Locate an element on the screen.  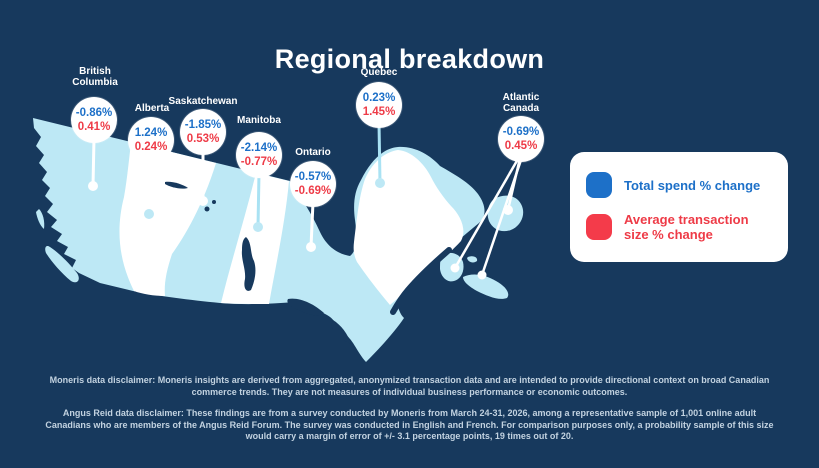
region-label-saskatchewan: Saskatchewan is located at coordinates (203, 101).